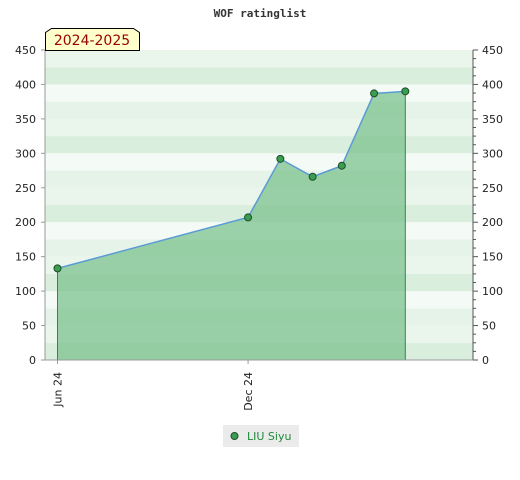  Describe the element at coordinates (492, 153) in the screenshot. I see `y-tick-label-right: 300` at that location.